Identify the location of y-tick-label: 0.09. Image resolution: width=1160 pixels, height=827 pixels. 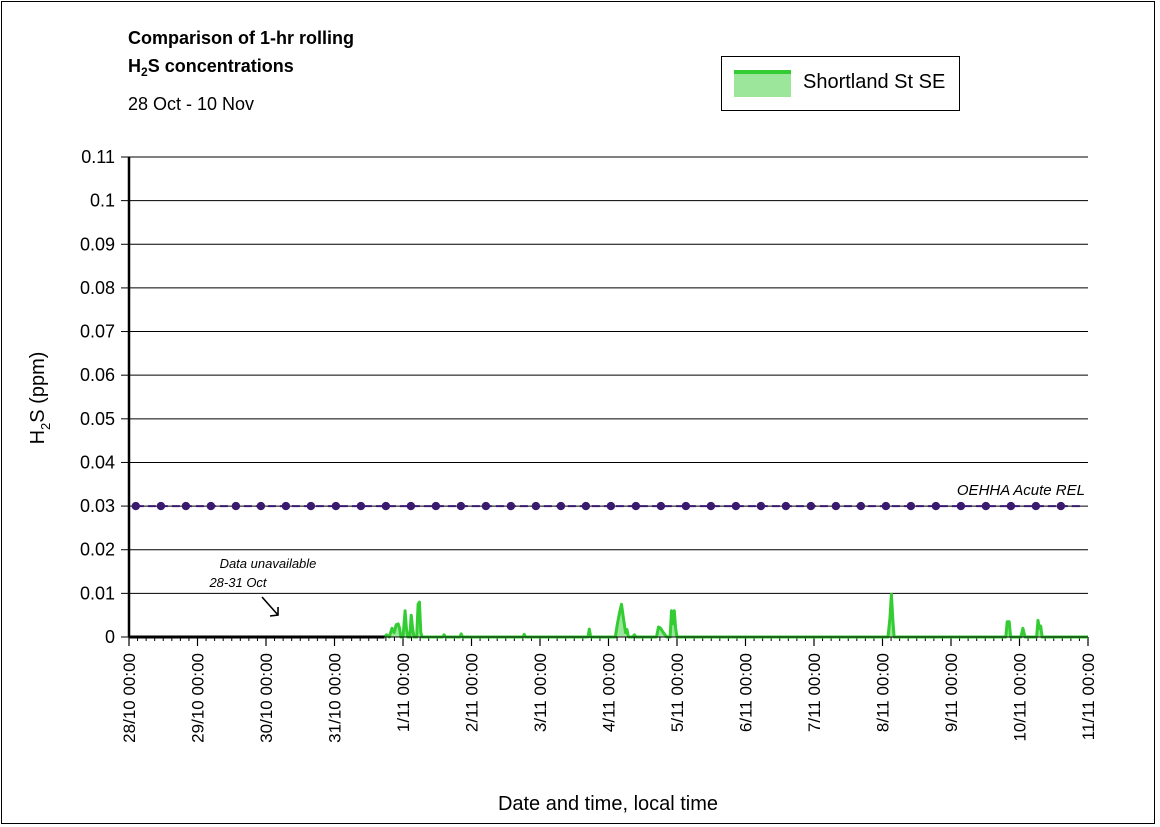
(97, 244).